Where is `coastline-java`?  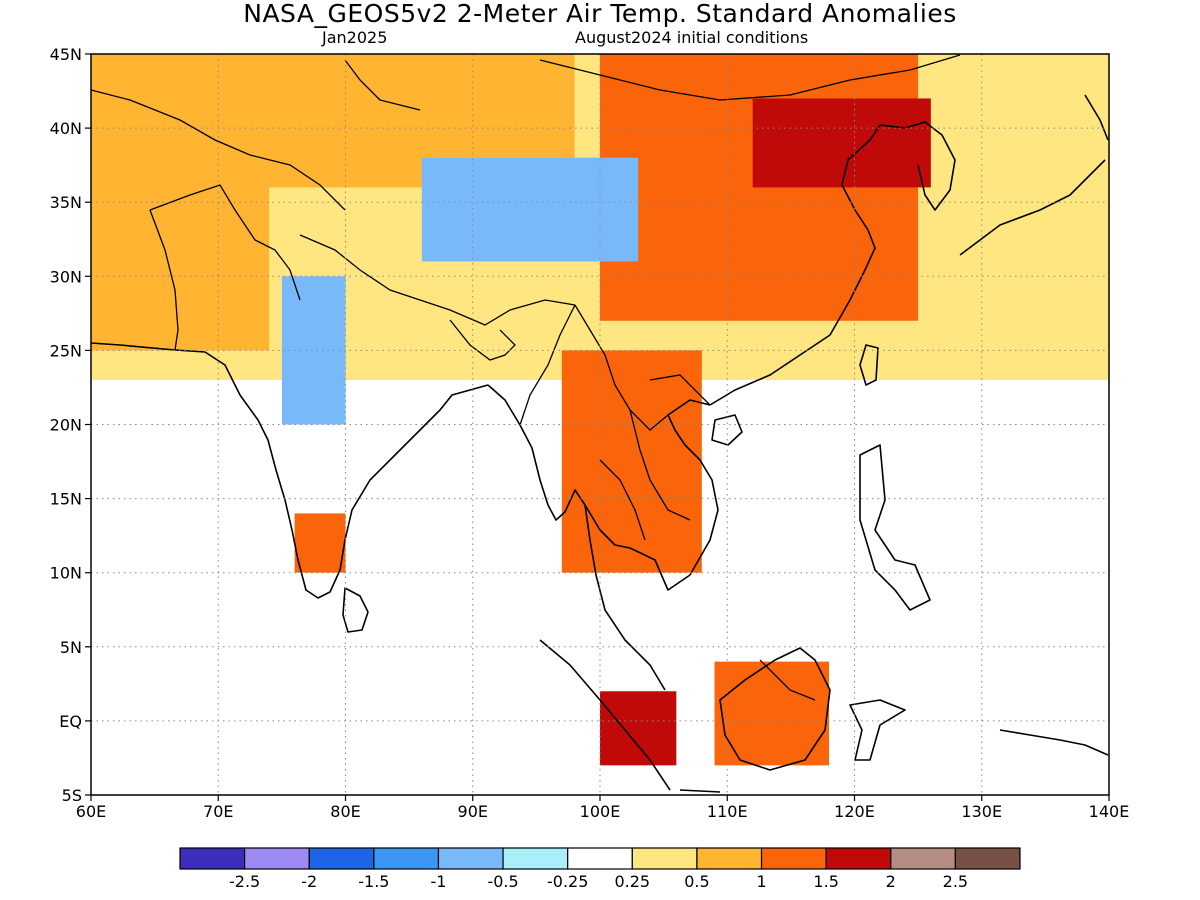
coastline-java is located at coordinates (700, 791).